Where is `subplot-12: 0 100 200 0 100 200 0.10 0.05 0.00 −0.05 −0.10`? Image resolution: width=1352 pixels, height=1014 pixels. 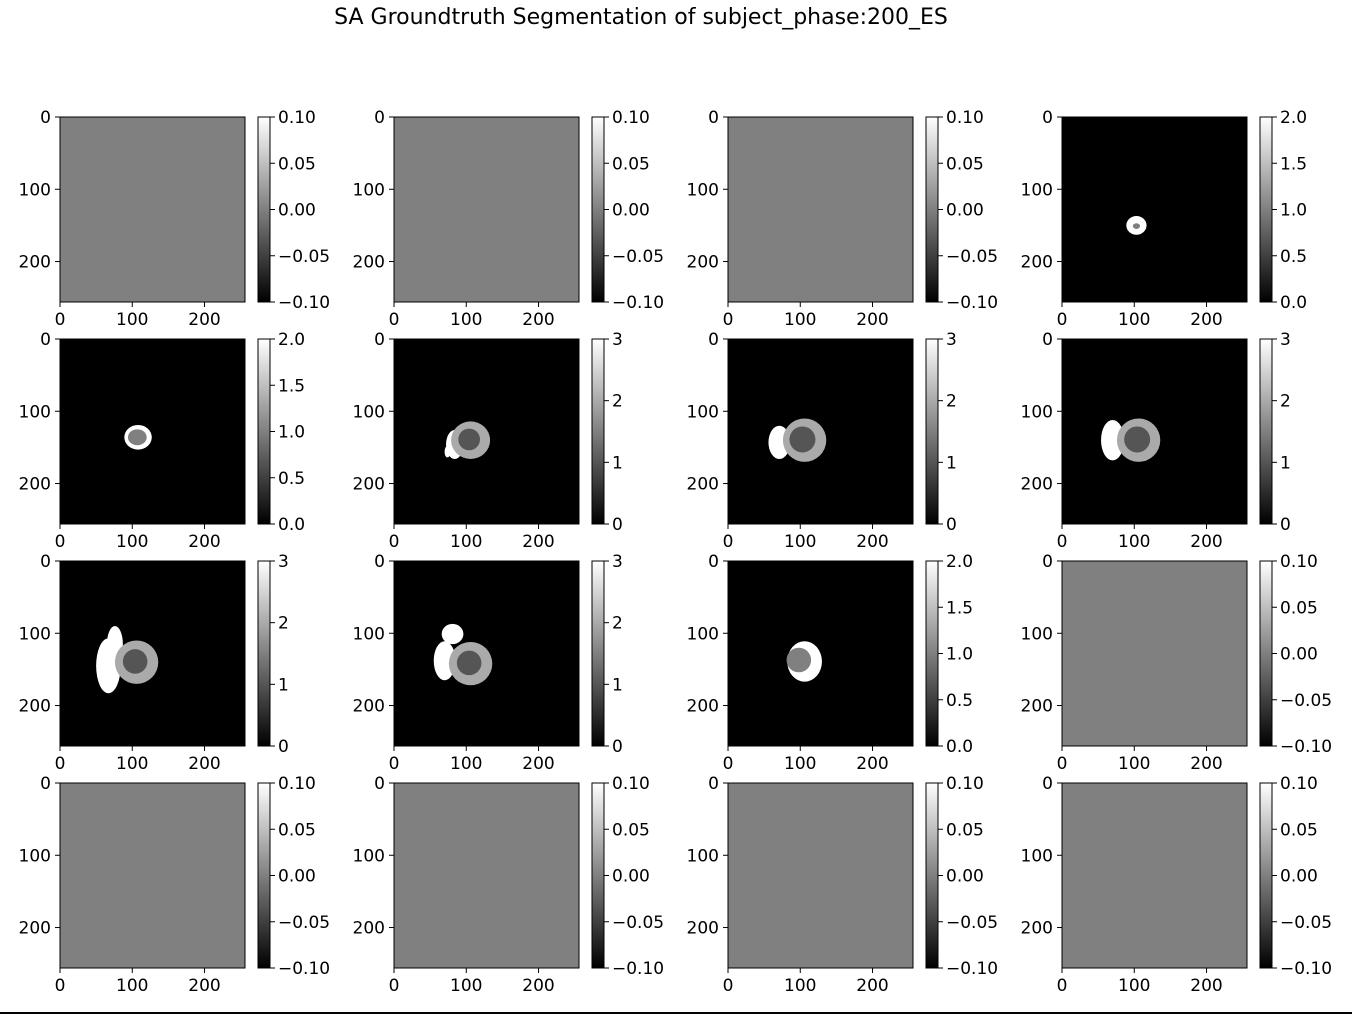
subplot-12: 0 100 200 0 100 200 0.10 0.05 0.00 −0.05 −0.10 is located at coordinates (1177, 663).